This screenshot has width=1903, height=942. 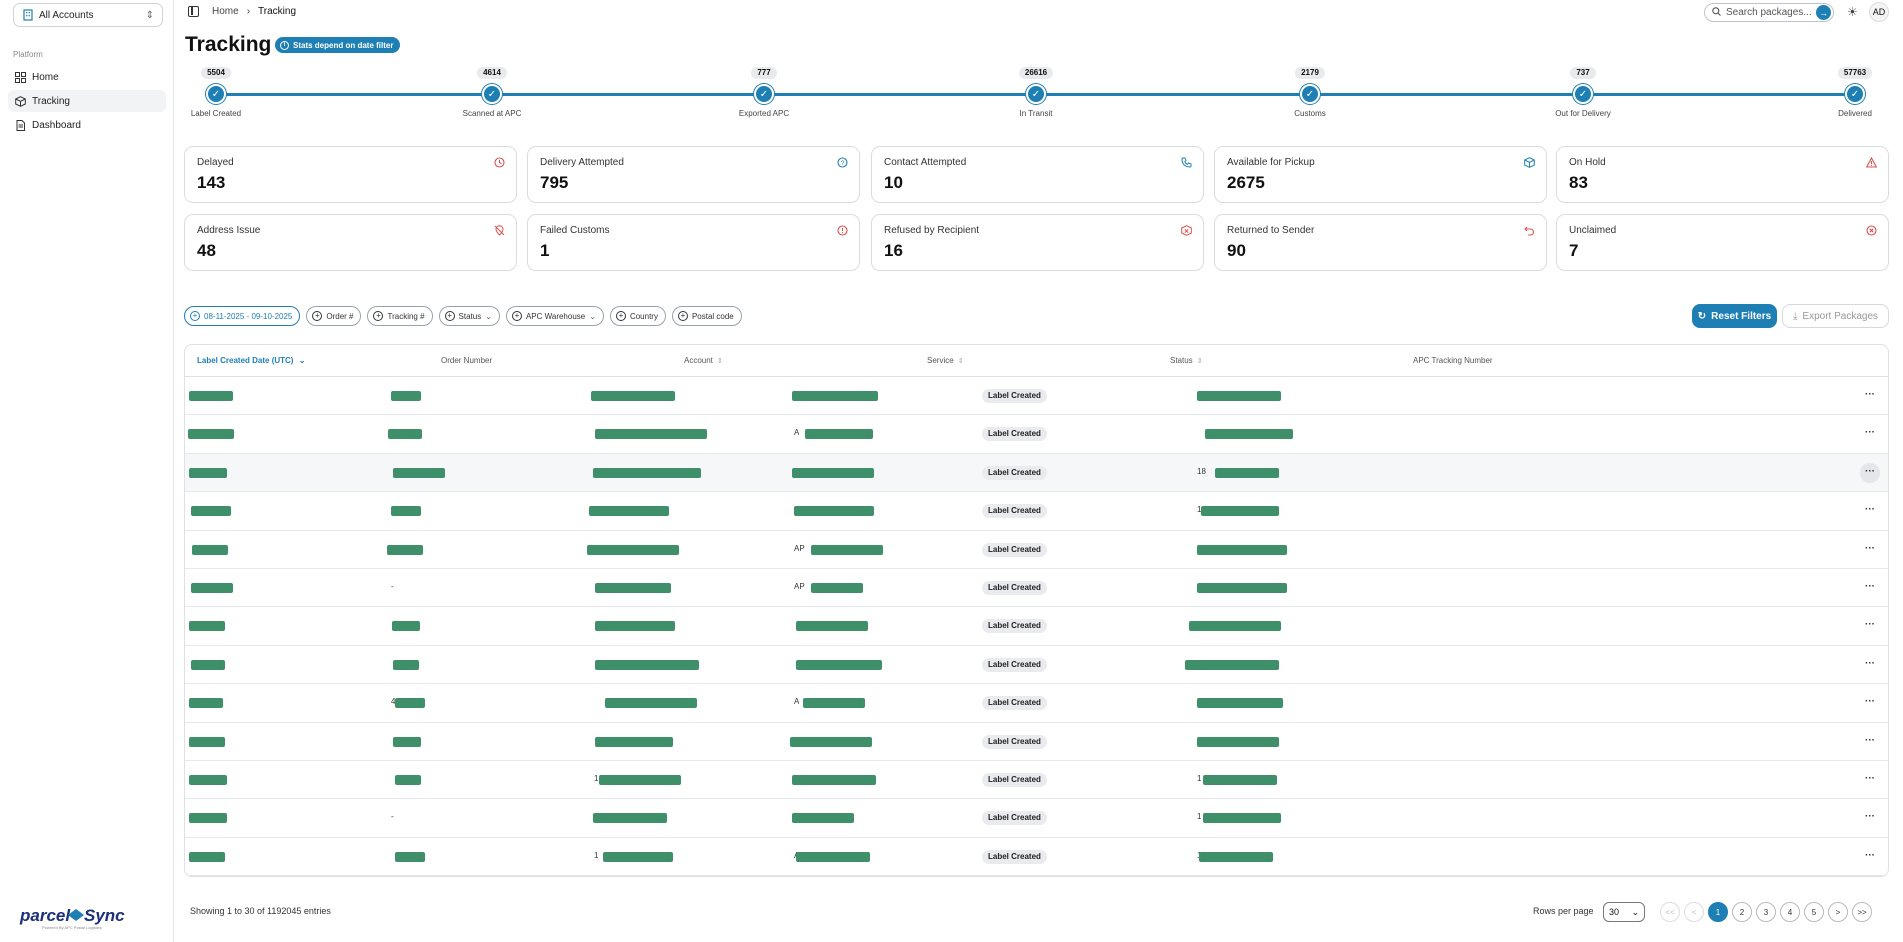 What do you see at coordinates (1036, 92) in the screenshot?
I see `stage-in-transit: 26616 ✓ In Transit` at bounding box center [1036, 92].